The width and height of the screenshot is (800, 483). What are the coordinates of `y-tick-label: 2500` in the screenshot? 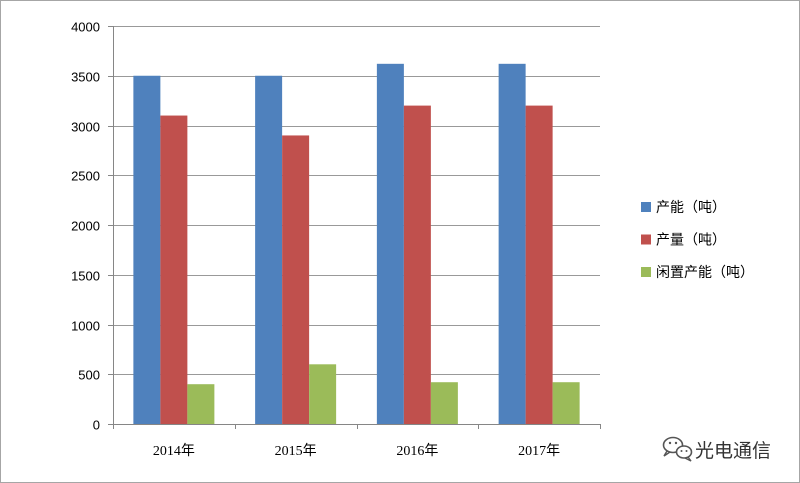 It's located at (85, 176).